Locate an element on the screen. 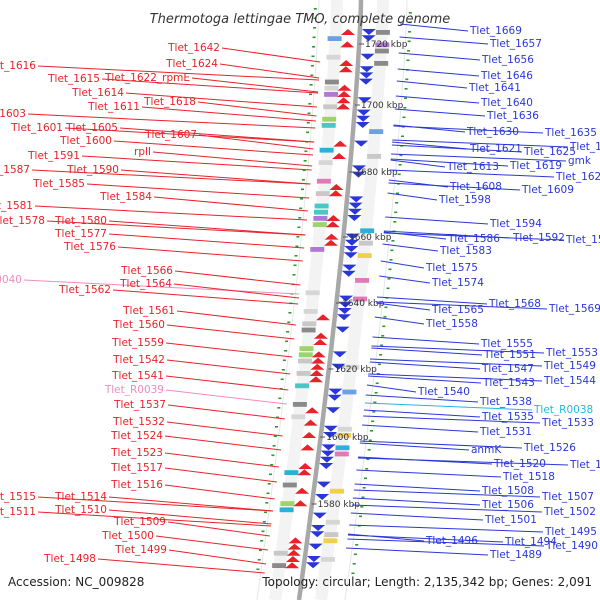 The width and height of the screenshot is (600, 600). forward-gene-label: Tlet_1499 is located at coordinates (140, 550).